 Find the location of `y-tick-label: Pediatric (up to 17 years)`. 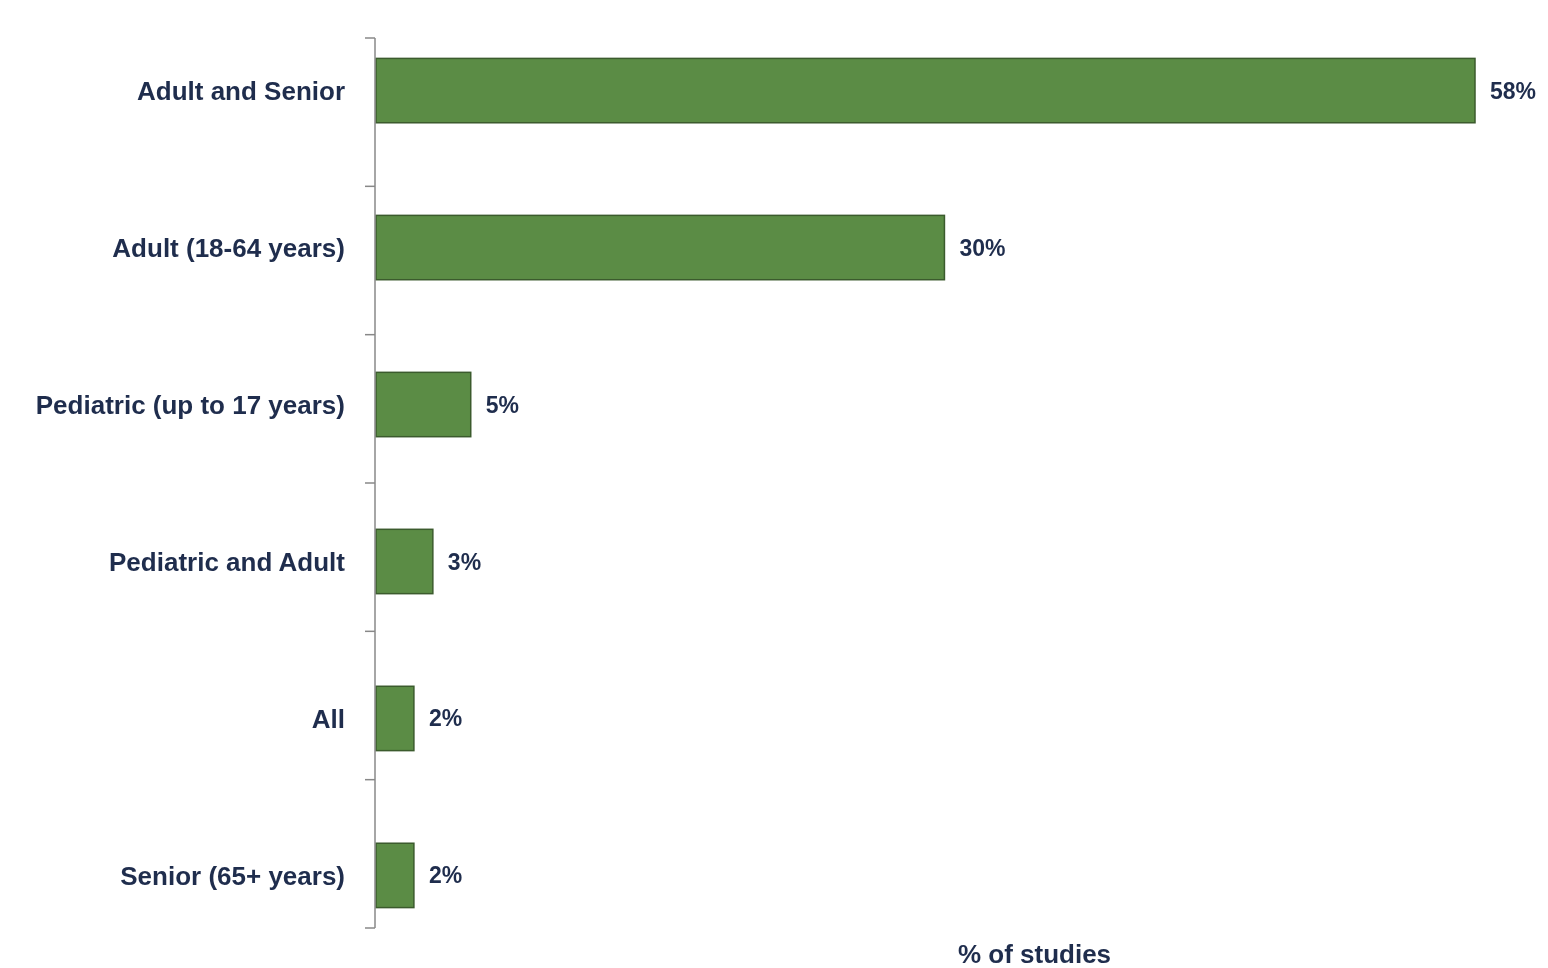

y-tick-label: Pediatric (up to 17 years) is located at coordinates (190, 404).